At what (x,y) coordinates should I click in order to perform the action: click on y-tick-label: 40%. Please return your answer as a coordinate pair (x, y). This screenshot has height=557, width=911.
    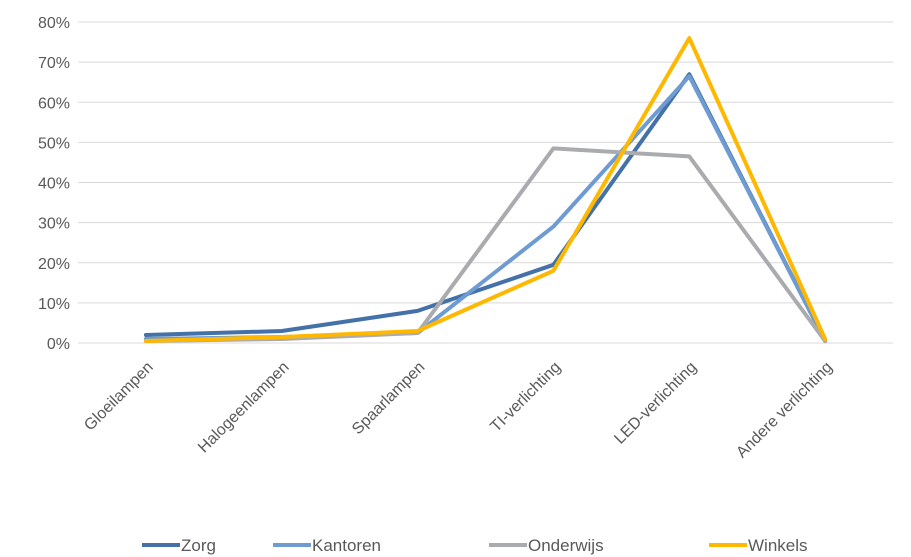
    Looking at the image, I should click on (54, 184).